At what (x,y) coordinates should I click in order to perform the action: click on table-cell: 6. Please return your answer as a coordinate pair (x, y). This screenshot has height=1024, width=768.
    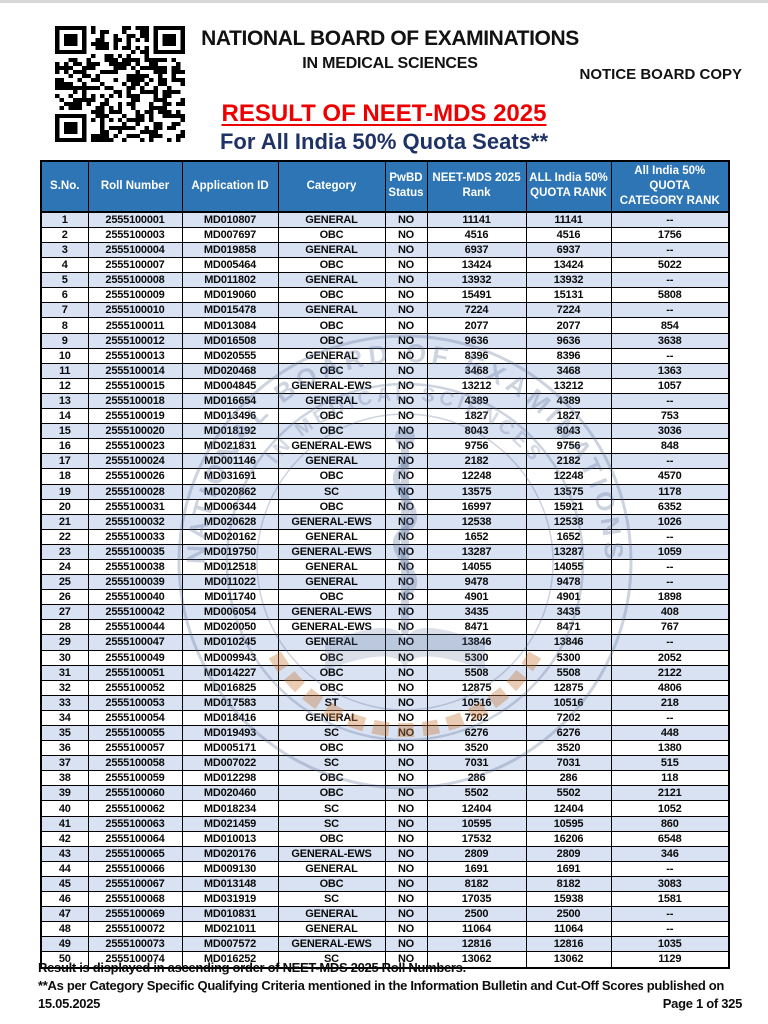
    Looking at the image, I should click on (64, 295).